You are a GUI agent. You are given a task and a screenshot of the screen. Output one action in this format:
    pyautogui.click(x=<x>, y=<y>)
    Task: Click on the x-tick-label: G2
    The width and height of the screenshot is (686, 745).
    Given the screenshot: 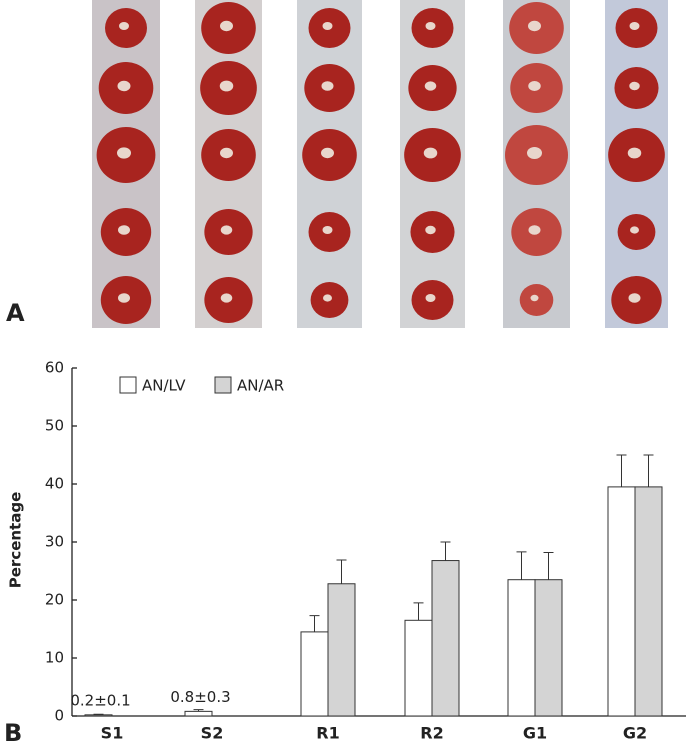 What is the action you would take?
    pyautogui.click(x=635, y=733)
    